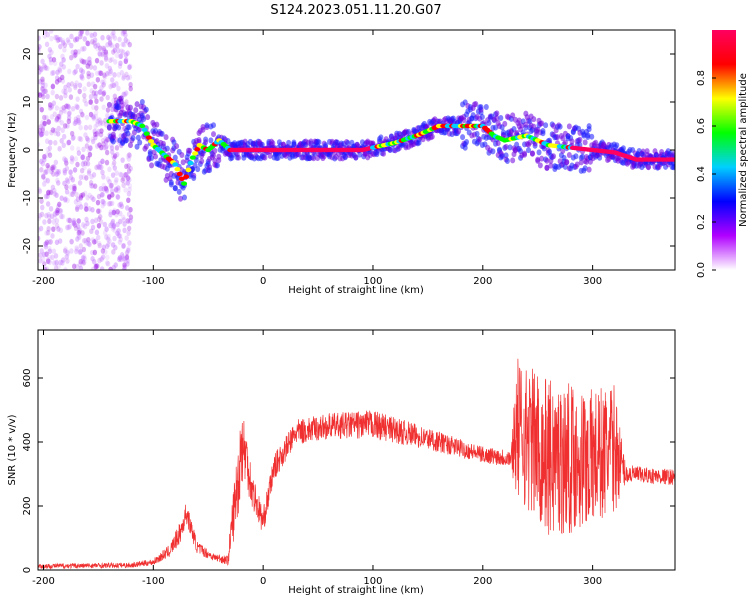 Image resolution: width=750 pixels, height=600 pixels. What do you see at coordinates (592, 581) in the screenshot?
I see `snr-xtick-label: 300` at bounding box center [592, 581].